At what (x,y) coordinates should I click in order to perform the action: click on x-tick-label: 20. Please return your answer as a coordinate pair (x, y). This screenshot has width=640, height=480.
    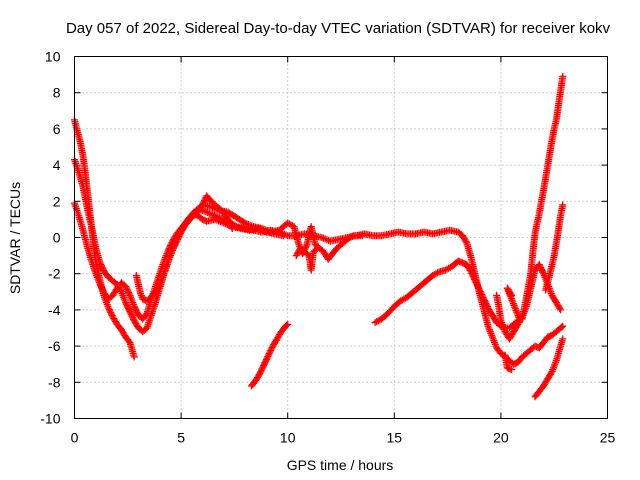
    Looking at the image, I should click on (501, 438).